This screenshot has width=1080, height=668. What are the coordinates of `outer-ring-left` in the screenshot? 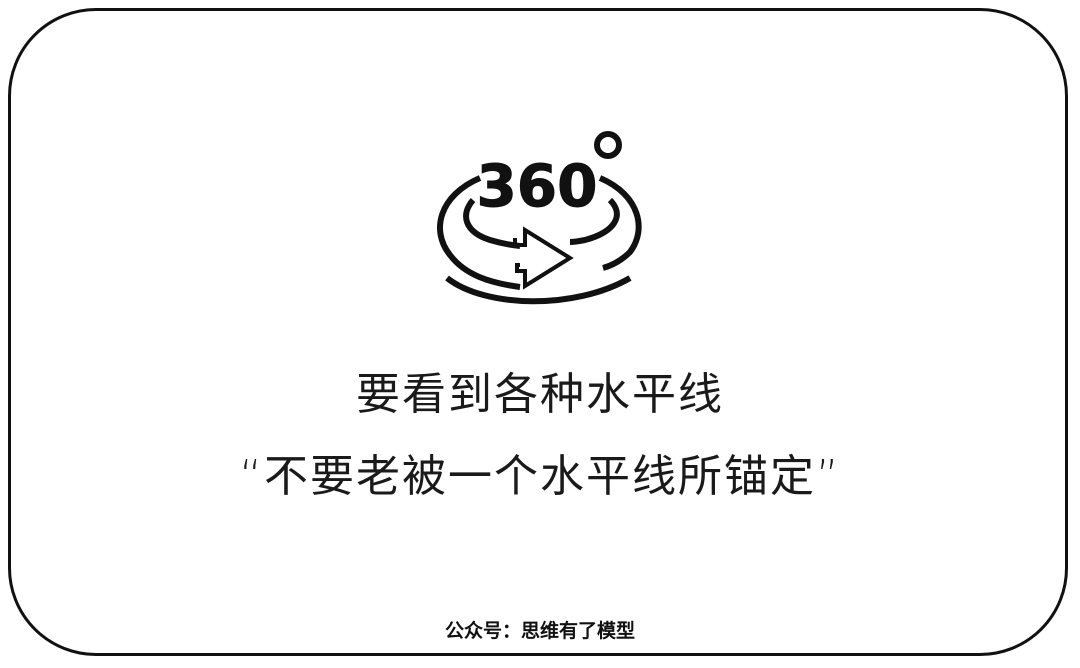 It's located at (479, 232).